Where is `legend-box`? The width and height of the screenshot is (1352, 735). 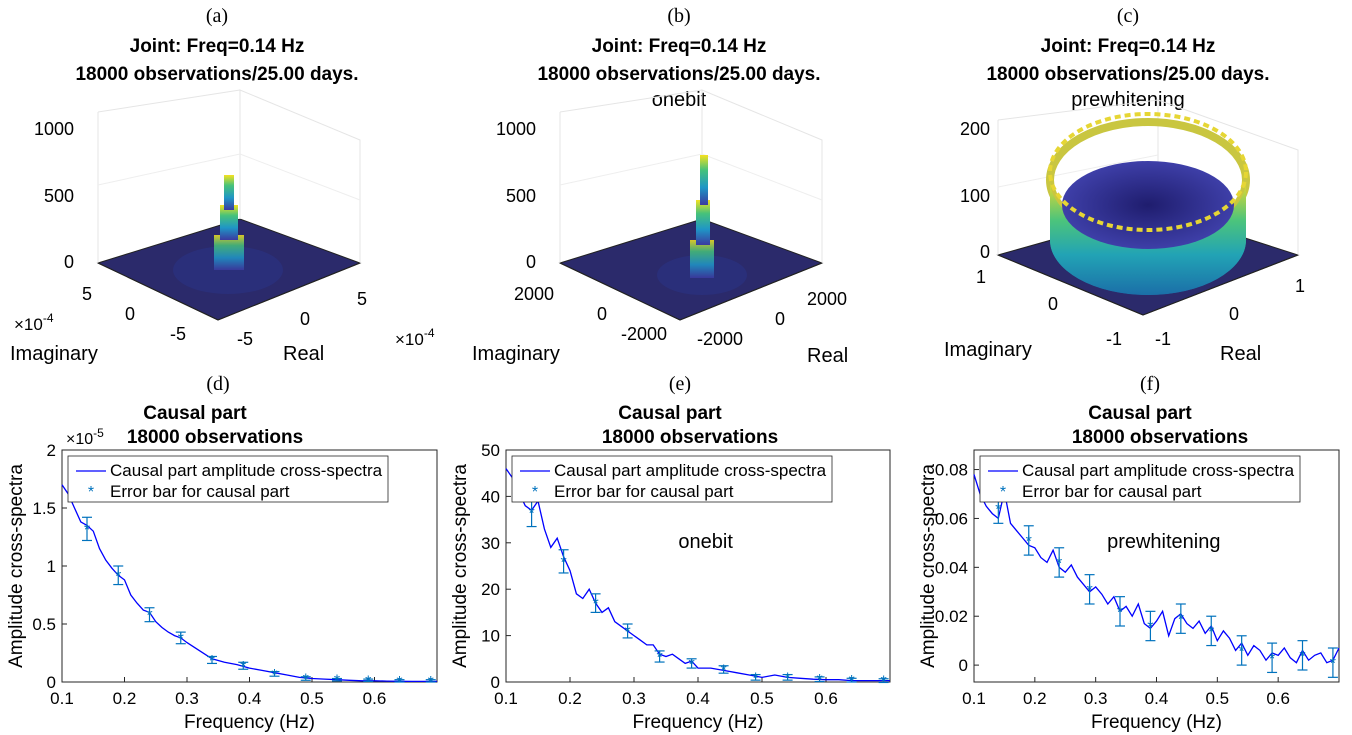 legend-box is located at coordinates (1140, 479).